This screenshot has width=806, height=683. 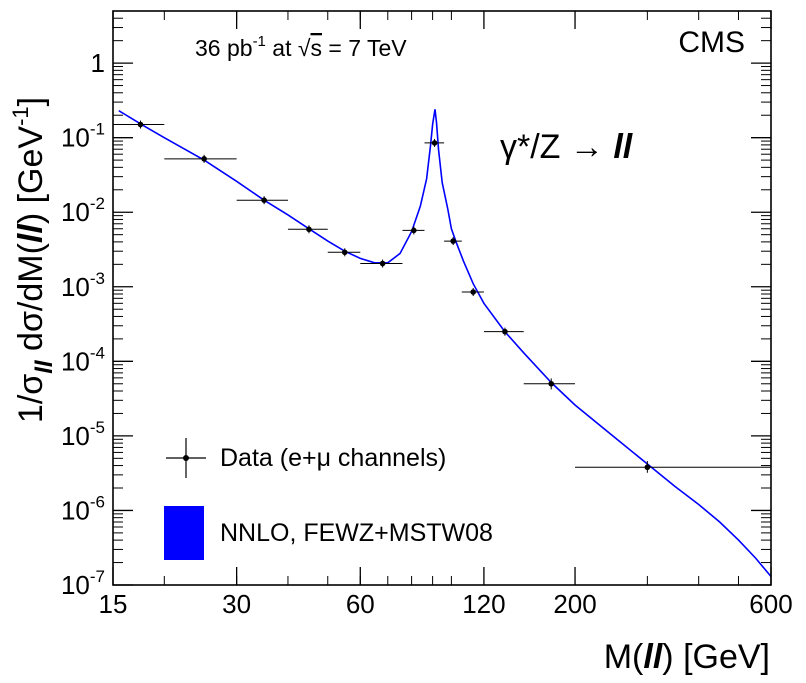 I want to click on svg-text: M(ll) [GeV], so click(x=687, y=657).